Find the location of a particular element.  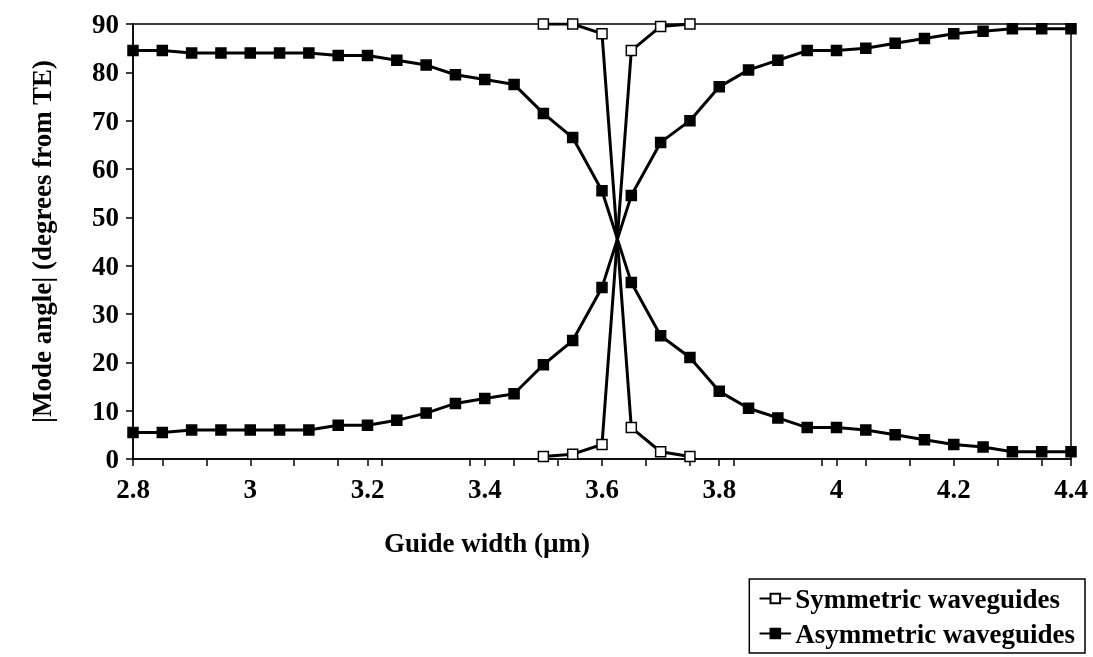

legend-label: Symmetric waveguides is located at coordinates (928, 598).